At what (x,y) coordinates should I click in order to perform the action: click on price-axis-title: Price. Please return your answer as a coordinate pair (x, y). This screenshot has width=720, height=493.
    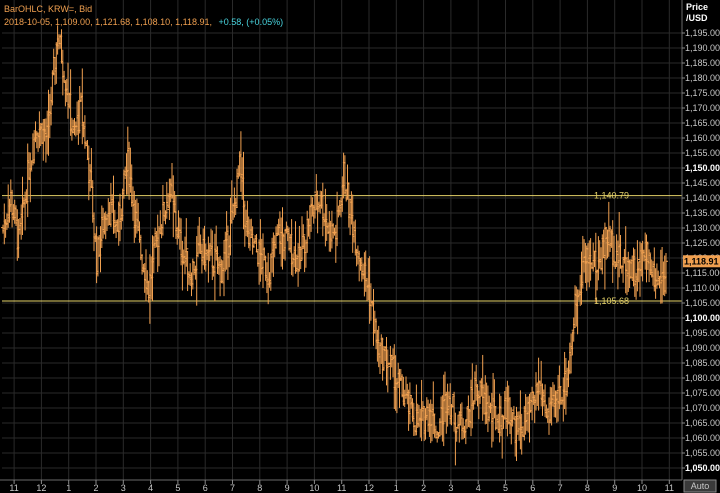
    Looking at the image, I should click on (697, 7).